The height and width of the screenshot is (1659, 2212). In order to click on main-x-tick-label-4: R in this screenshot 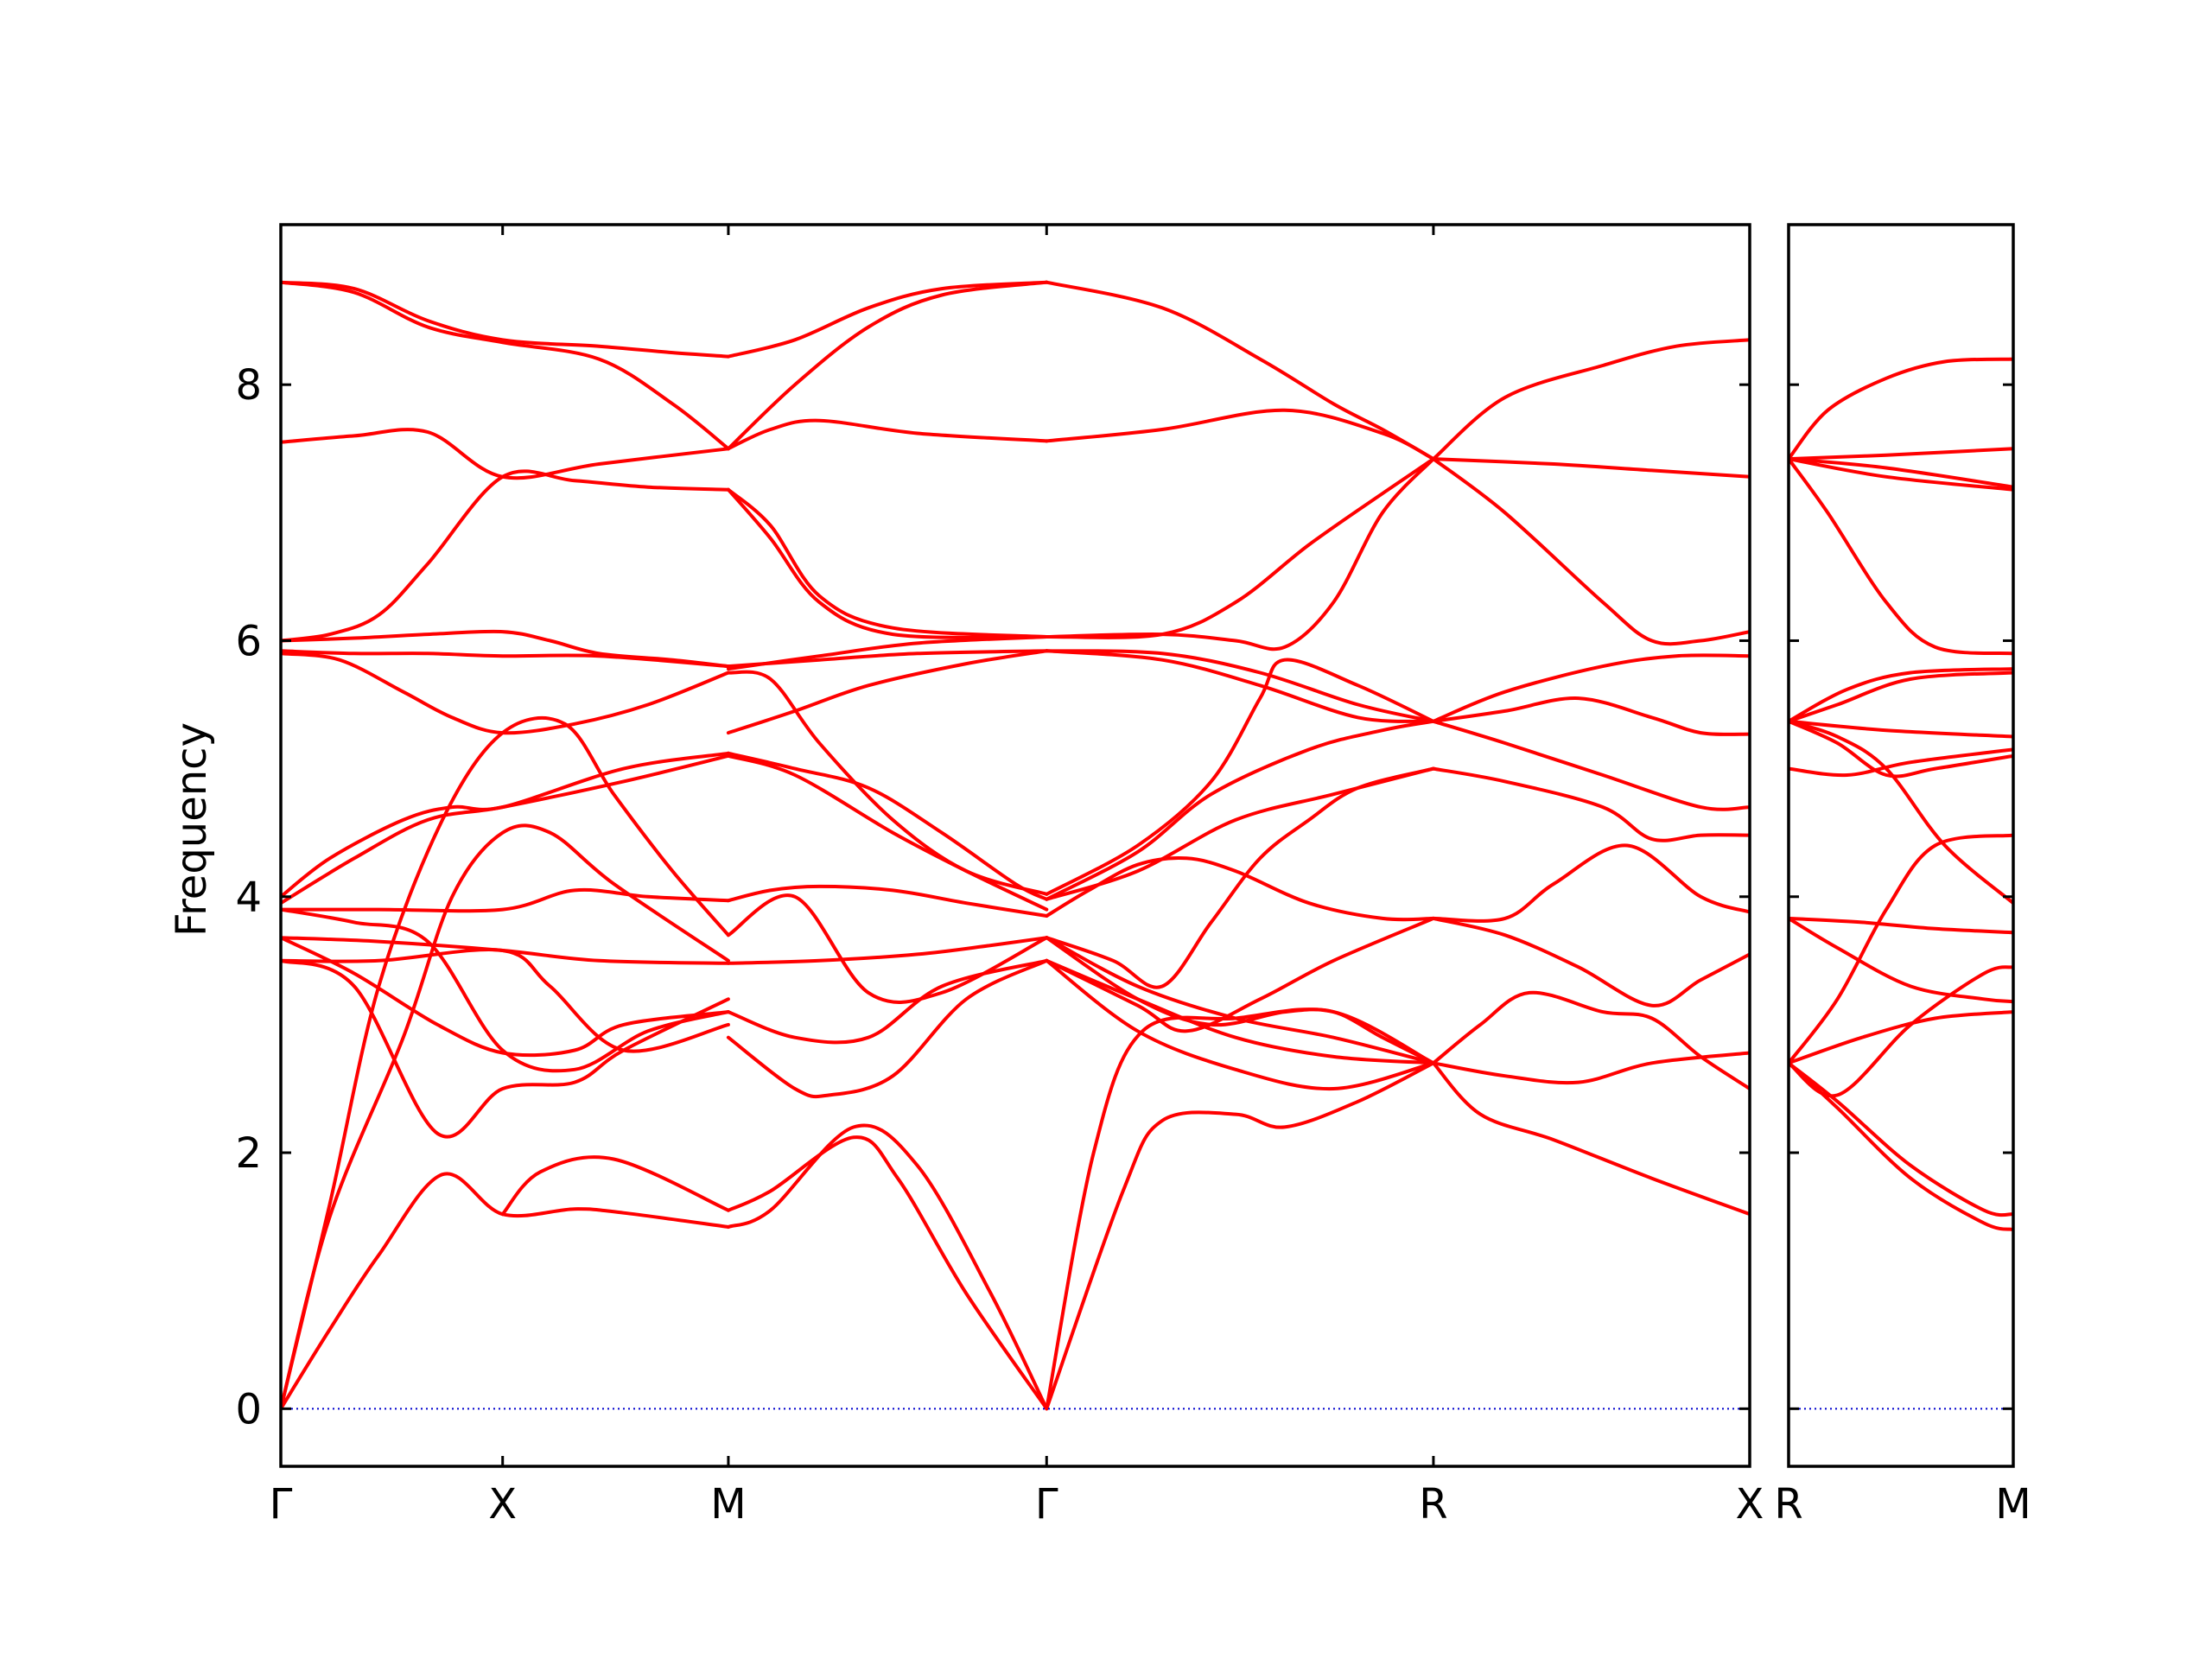, I will do `click(1433, 1504)`.